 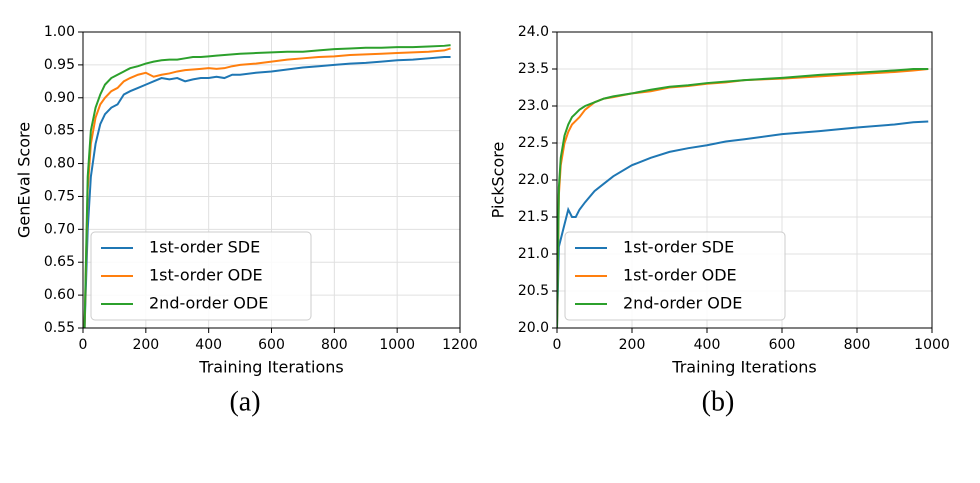 I want to click on y-tick-label: 0.95, so click(x=59, y=65).